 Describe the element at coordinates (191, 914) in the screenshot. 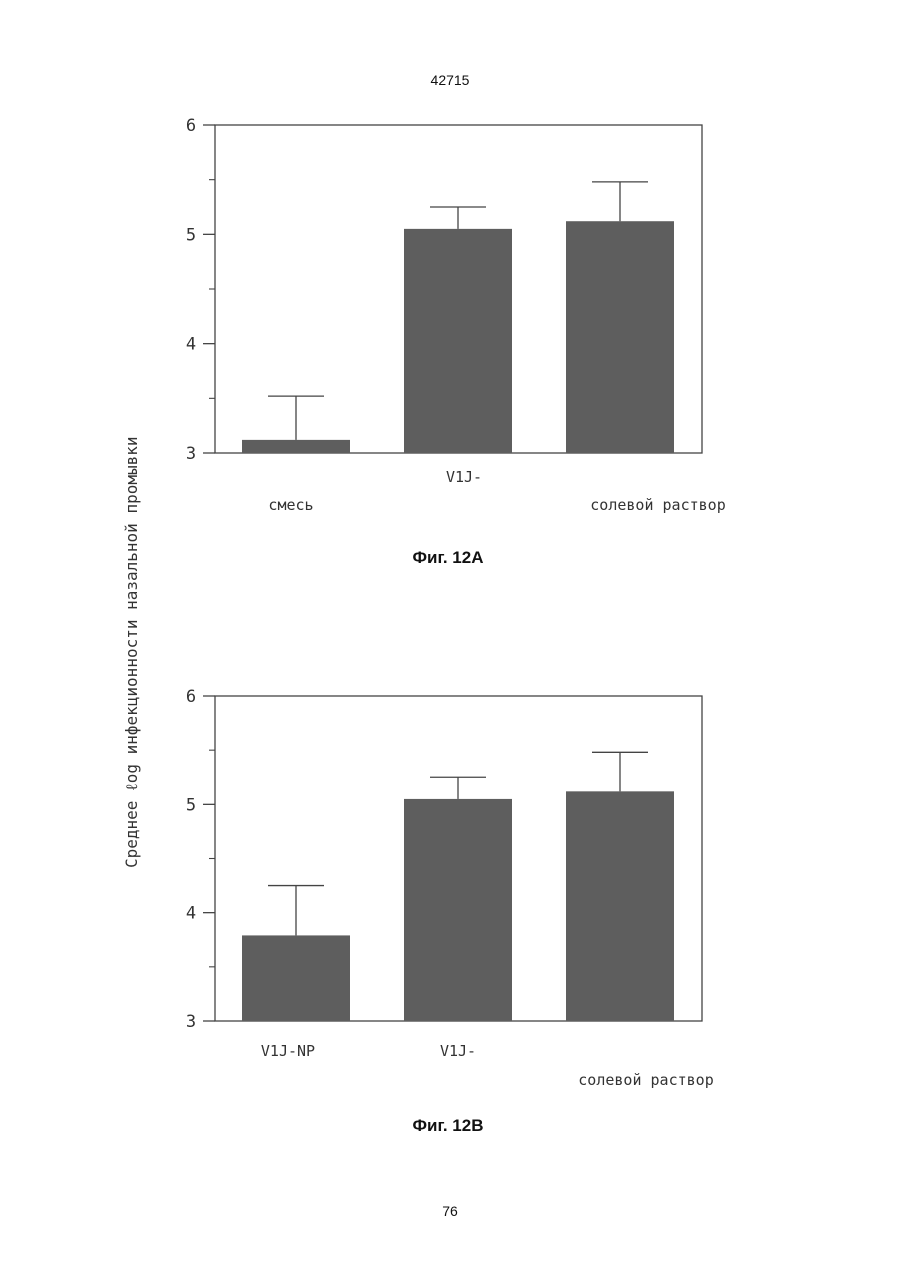

I see `y-tick-label-b: 4` at that location.